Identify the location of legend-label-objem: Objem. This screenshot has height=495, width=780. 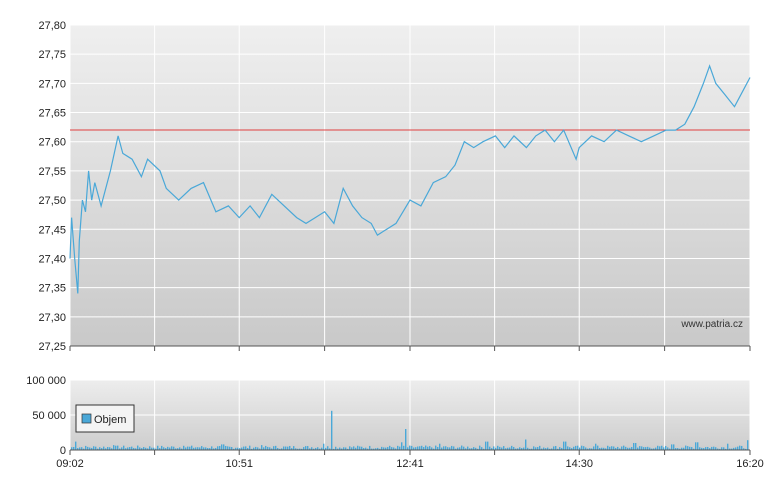
(110, 420).